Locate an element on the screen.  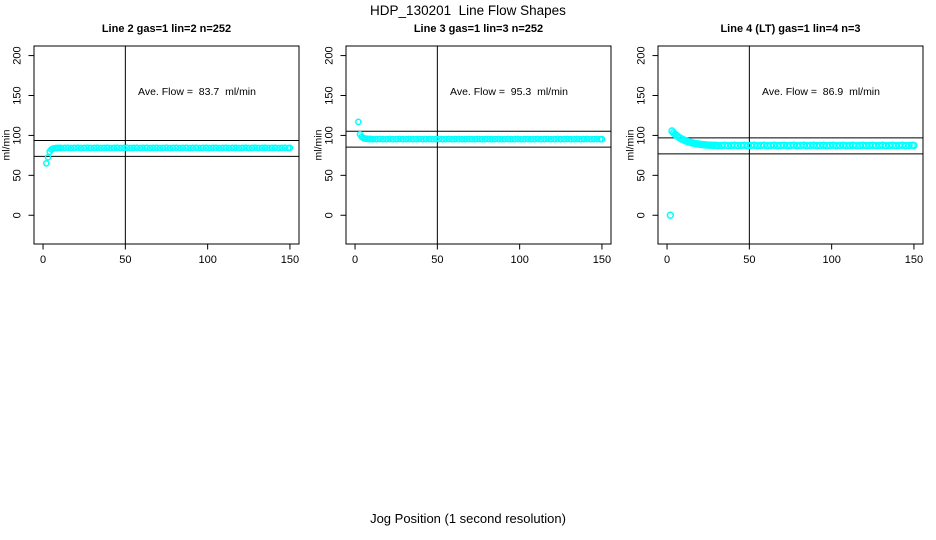
subplot-title-line3: Line 3 gas=1 lin=3 n=252 is located at coordinates (478, 29).